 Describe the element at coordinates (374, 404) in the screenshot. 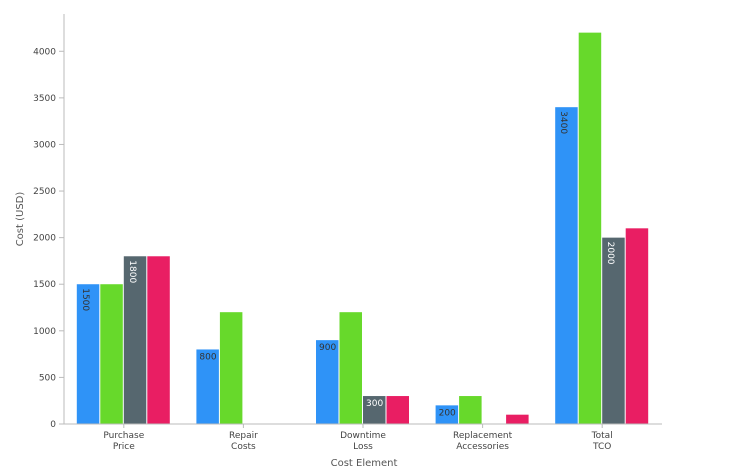

I see `bar-value-label: 300` at that location.